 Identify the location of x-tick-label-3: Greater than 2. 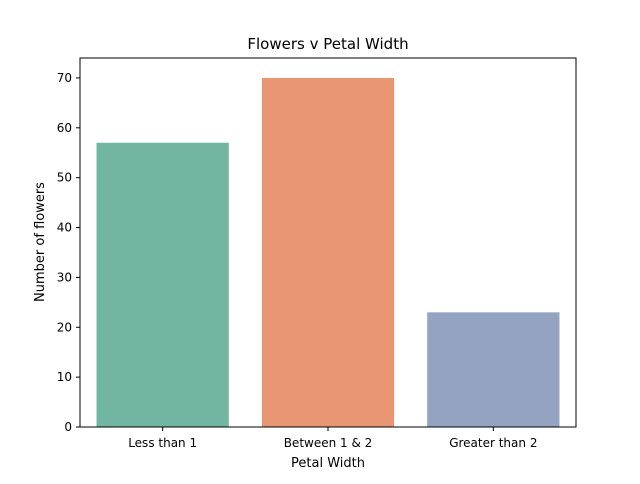
(493, 443).